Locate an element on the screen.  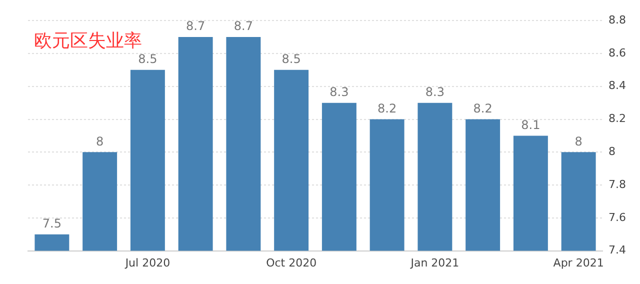
y-tick-label: 8 is located at coordinates (612, 151).